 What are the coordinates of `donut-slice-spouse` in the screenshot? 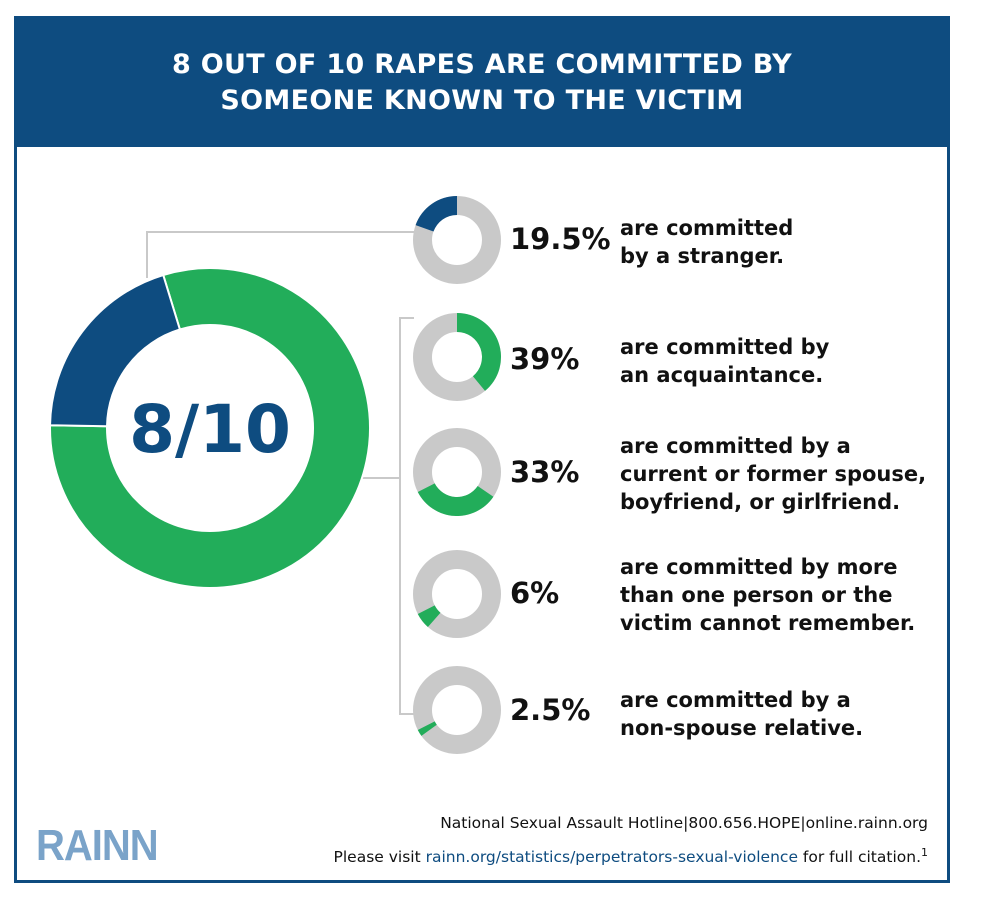 It's located at (455, 499).